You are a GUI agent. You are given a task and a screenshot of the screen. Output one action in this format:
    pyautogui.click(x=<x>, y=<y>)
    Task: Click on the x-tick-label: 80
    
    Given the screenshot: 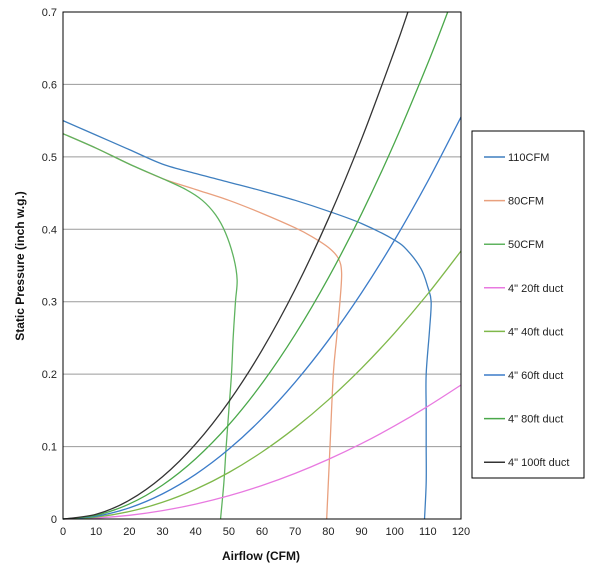 What is the action you would take?
    pyautogui.click(x=328, y=532)
    